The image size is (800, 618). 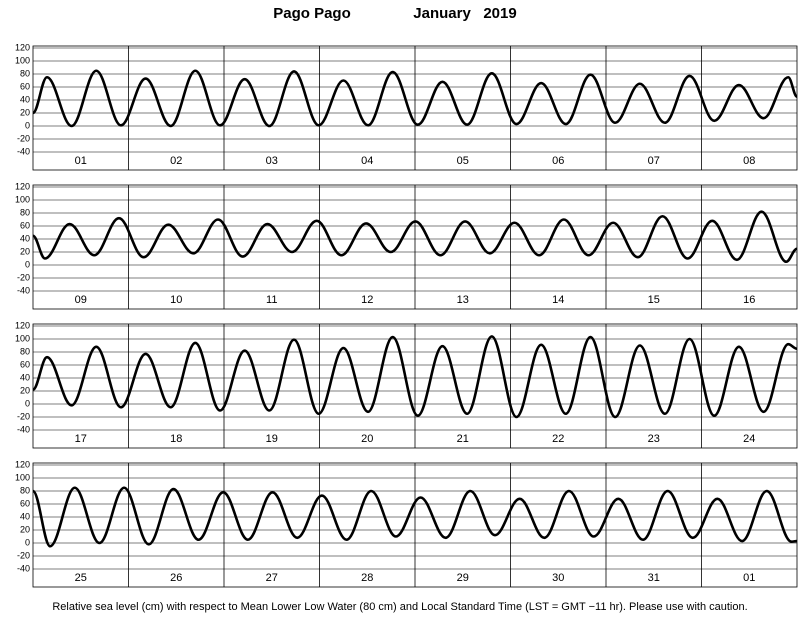 I want to click on x-tick-label: 09, so click(x=81, y=300).